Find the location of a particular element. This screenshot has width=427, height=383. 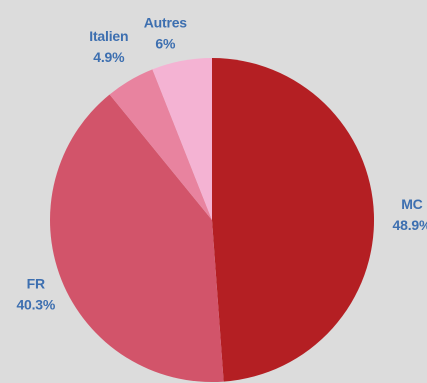

slice-percent-italien: 4.9% is located at coordinates (109, 57).